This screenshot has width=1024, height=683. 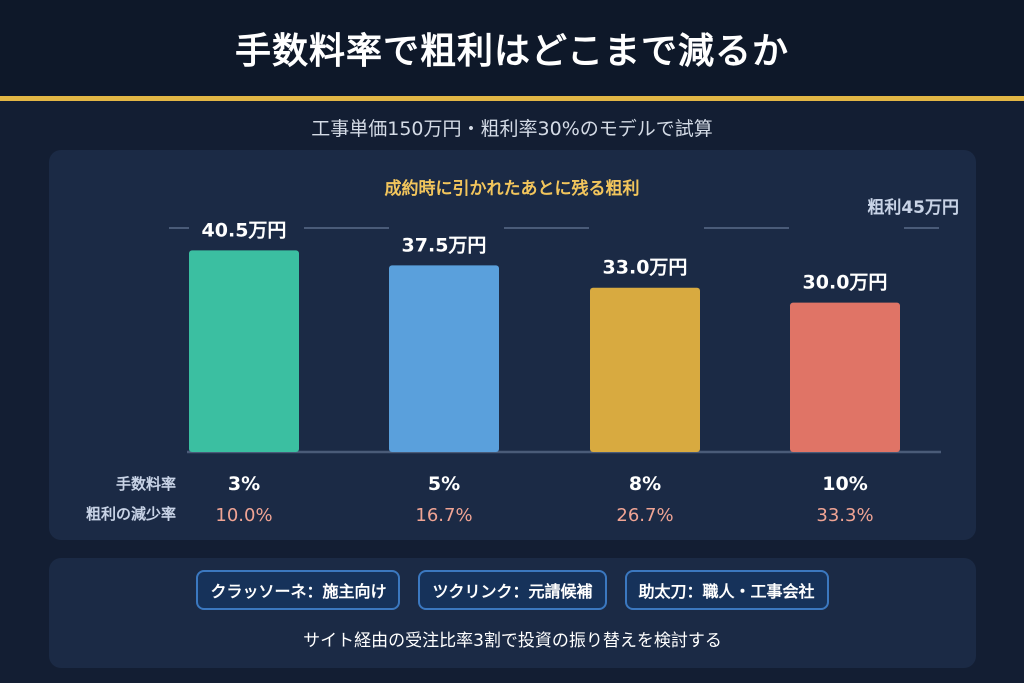 I want to click on fee-rate-row-label: 手数料率, so click(x=146, y=484).